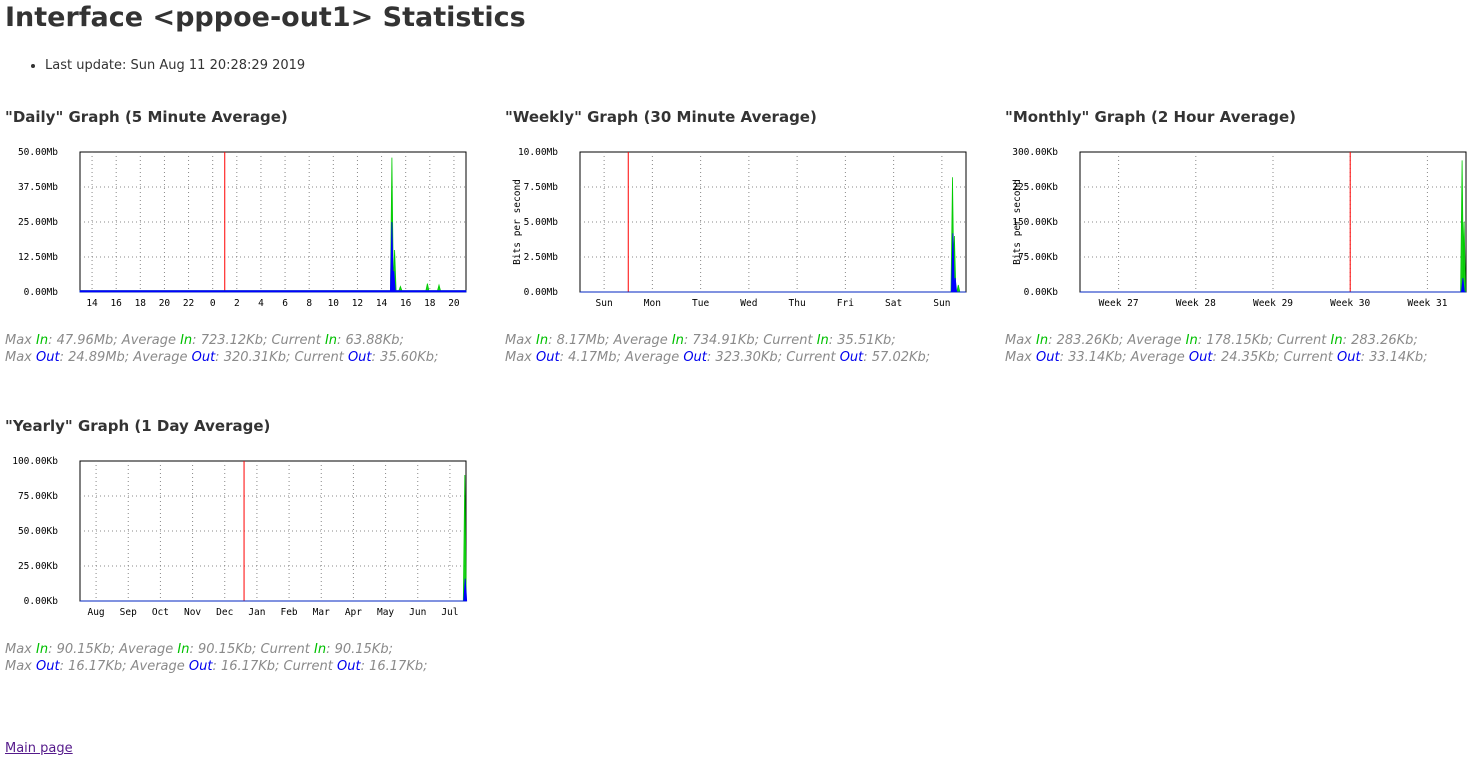 This screenshot has width=1484, height=768. What do you see at coordinates (1035, 152) in the screenshot?
I see `monthly-ytick-label: 300.00Kb` at bounding box center [1035, 152].